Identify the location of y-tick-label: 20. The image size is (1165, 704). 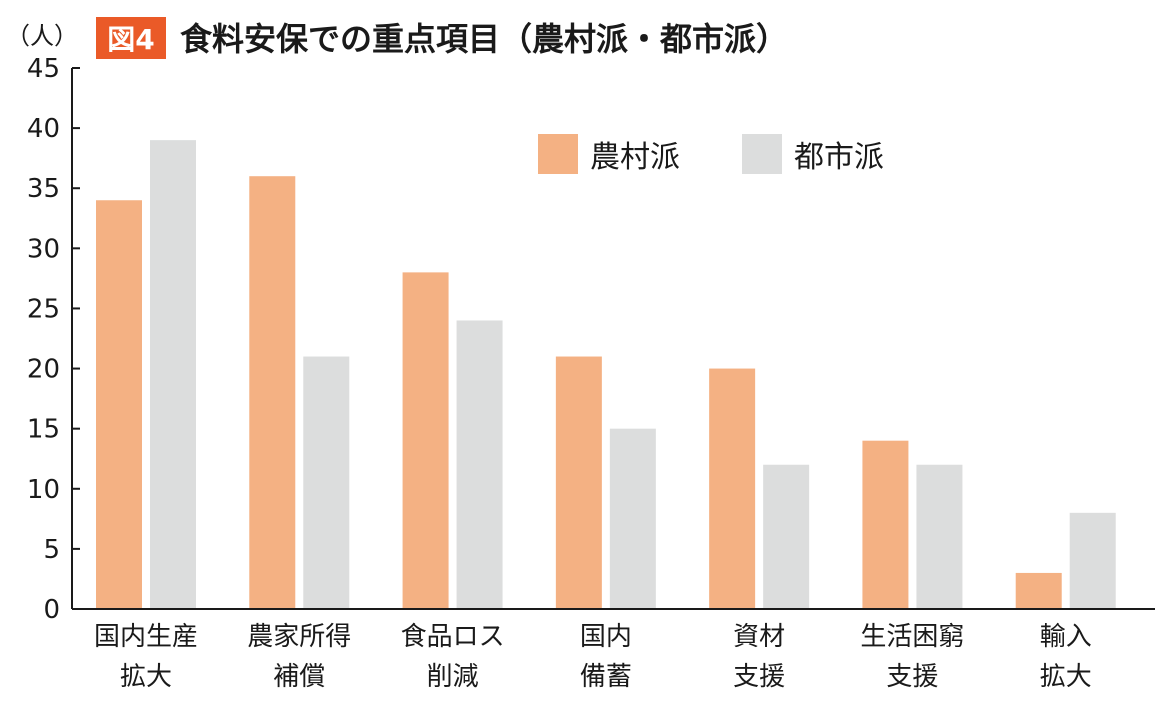
(43, 370).